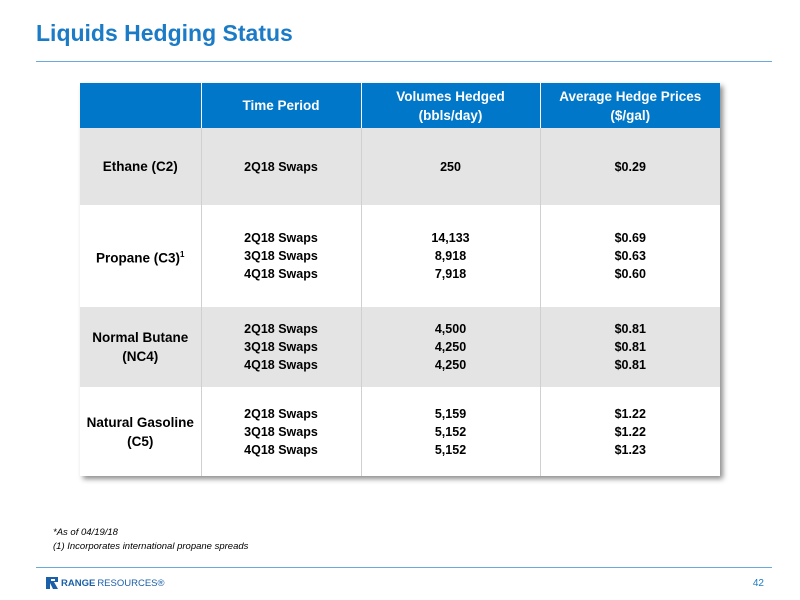 This screenshot has height=600, width=800. Describe the element at coordinates (450, 238) in the screenshot. I see `volume-value: 14,133` at that location.